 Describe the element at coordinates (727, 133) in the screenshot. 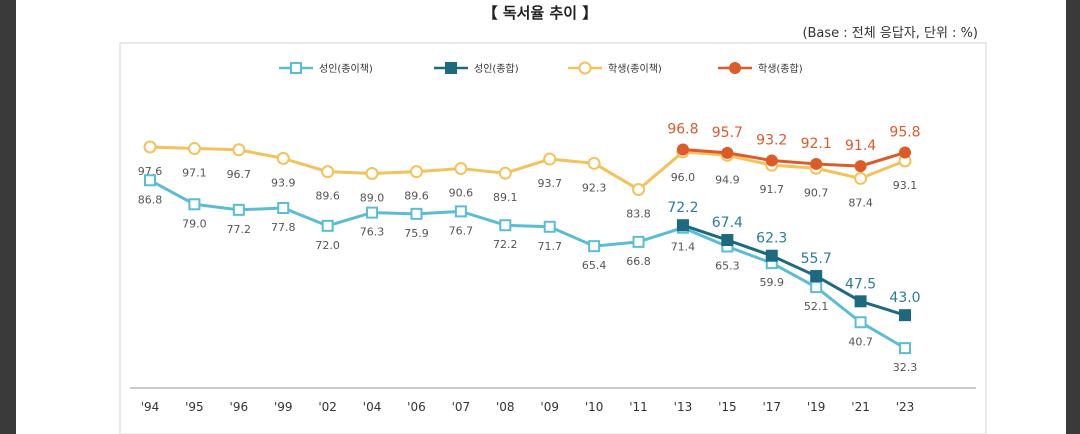

I see `data-label-s4-'15: 95.7` at that location.